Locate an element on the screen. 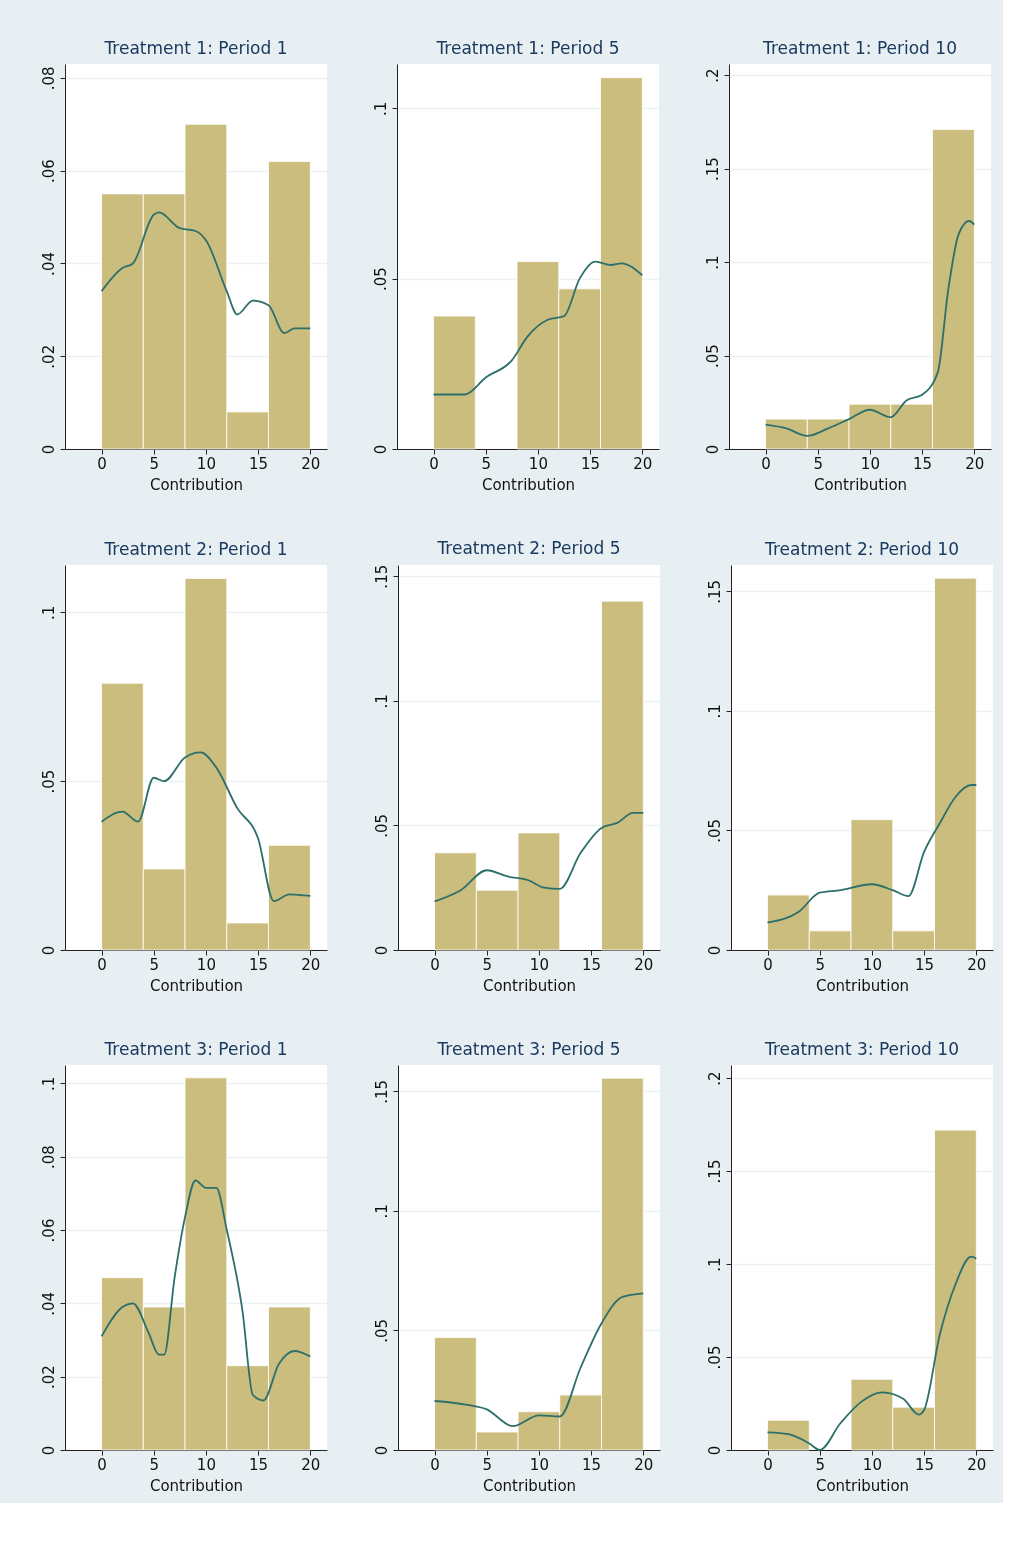 This screenshot has height=1544, width=1033. chart-title: Treatment 2: Period 5 is located at coordinates (528, 548).